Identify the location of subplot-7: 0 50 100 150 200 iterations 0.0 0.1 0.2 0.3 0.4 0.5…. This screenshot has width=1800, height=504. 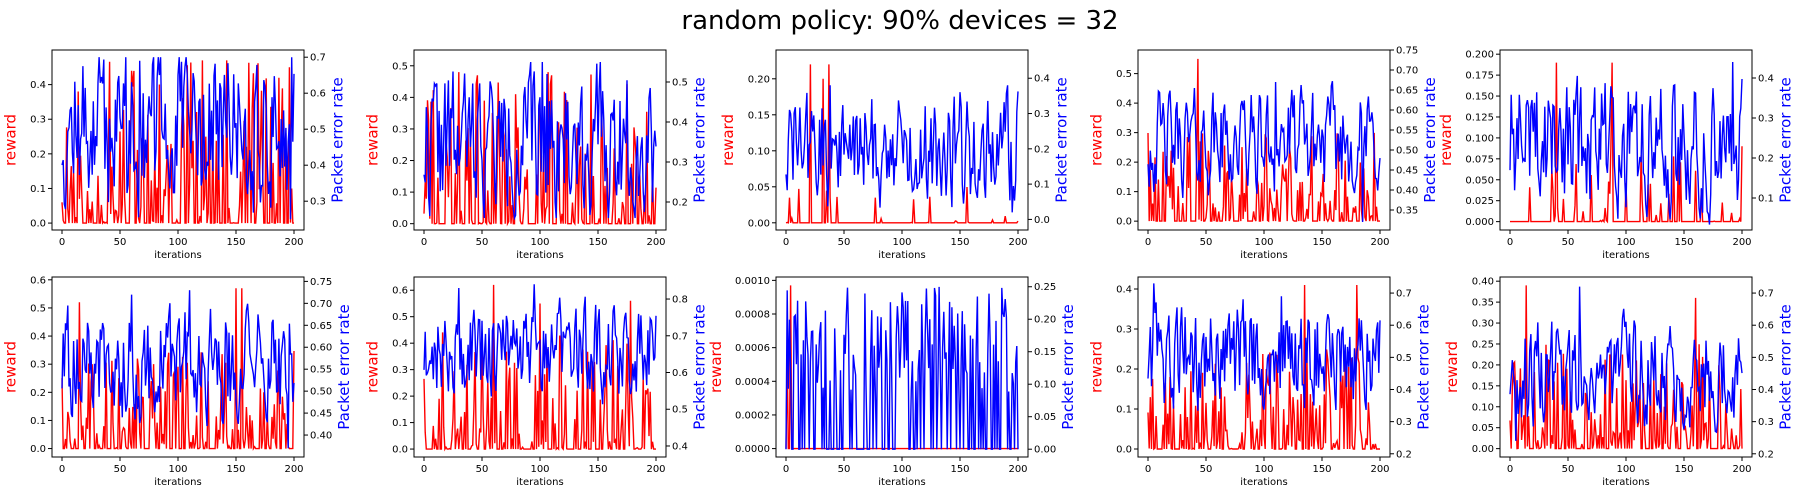
(536, 382).